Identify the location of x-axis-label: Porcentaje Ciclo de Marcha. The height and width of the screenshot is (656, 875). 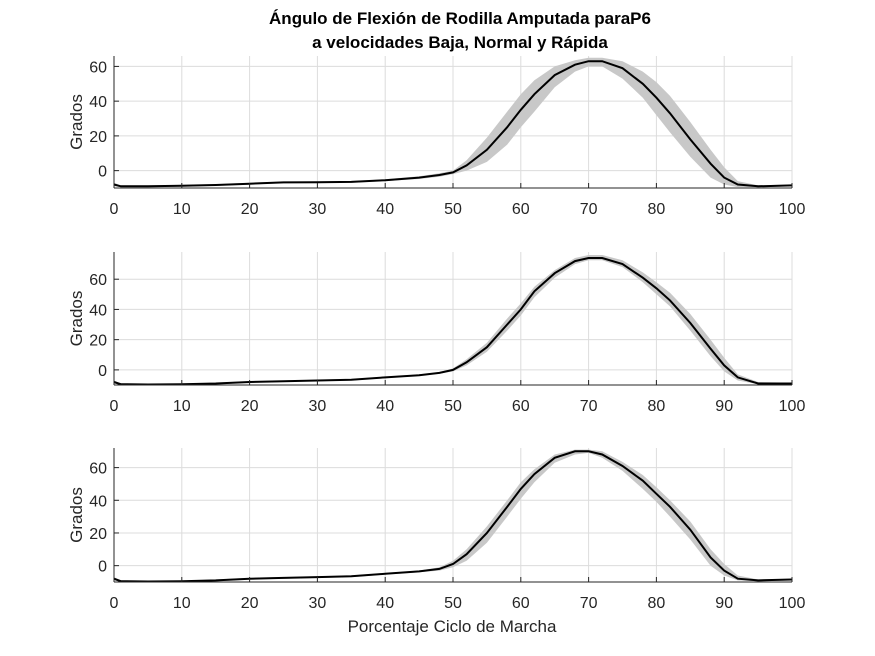
(452, 626).